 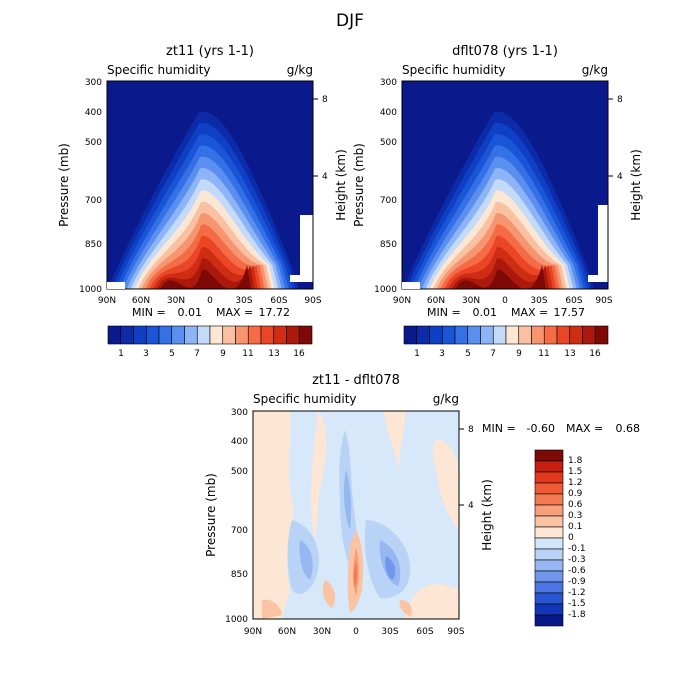 What do you see at coordinates (236, 516) in the screenshot?
I see `y-axis-left: 300 400 500 700 850 1000` at bounding box center [236, 516].